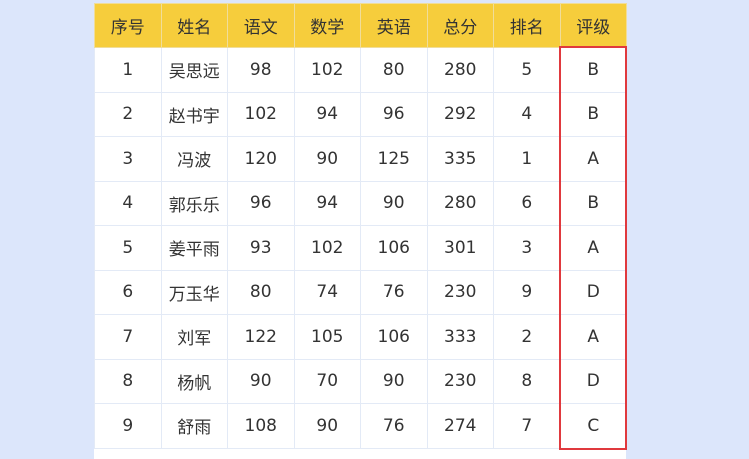  What do you see at coordinates (194, 203) in the screenshot?
I see `table-cell: 郭乐乐` at bounding box center [194, 203].